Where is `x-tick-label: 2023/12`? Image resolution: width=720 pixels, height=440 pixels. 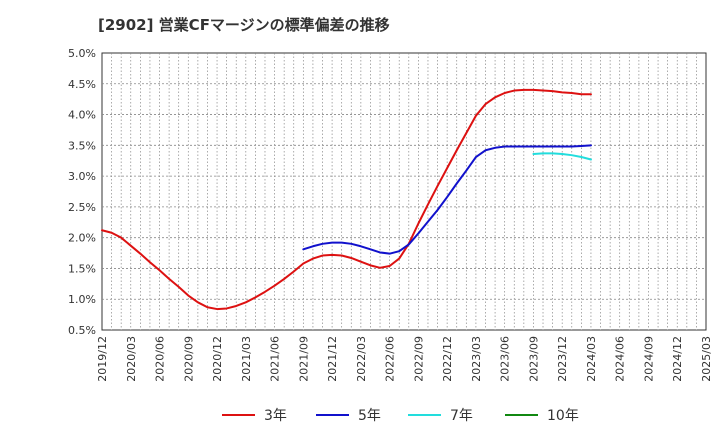 x-tick-label: 2023/12 is located at coordinates (562, 359).